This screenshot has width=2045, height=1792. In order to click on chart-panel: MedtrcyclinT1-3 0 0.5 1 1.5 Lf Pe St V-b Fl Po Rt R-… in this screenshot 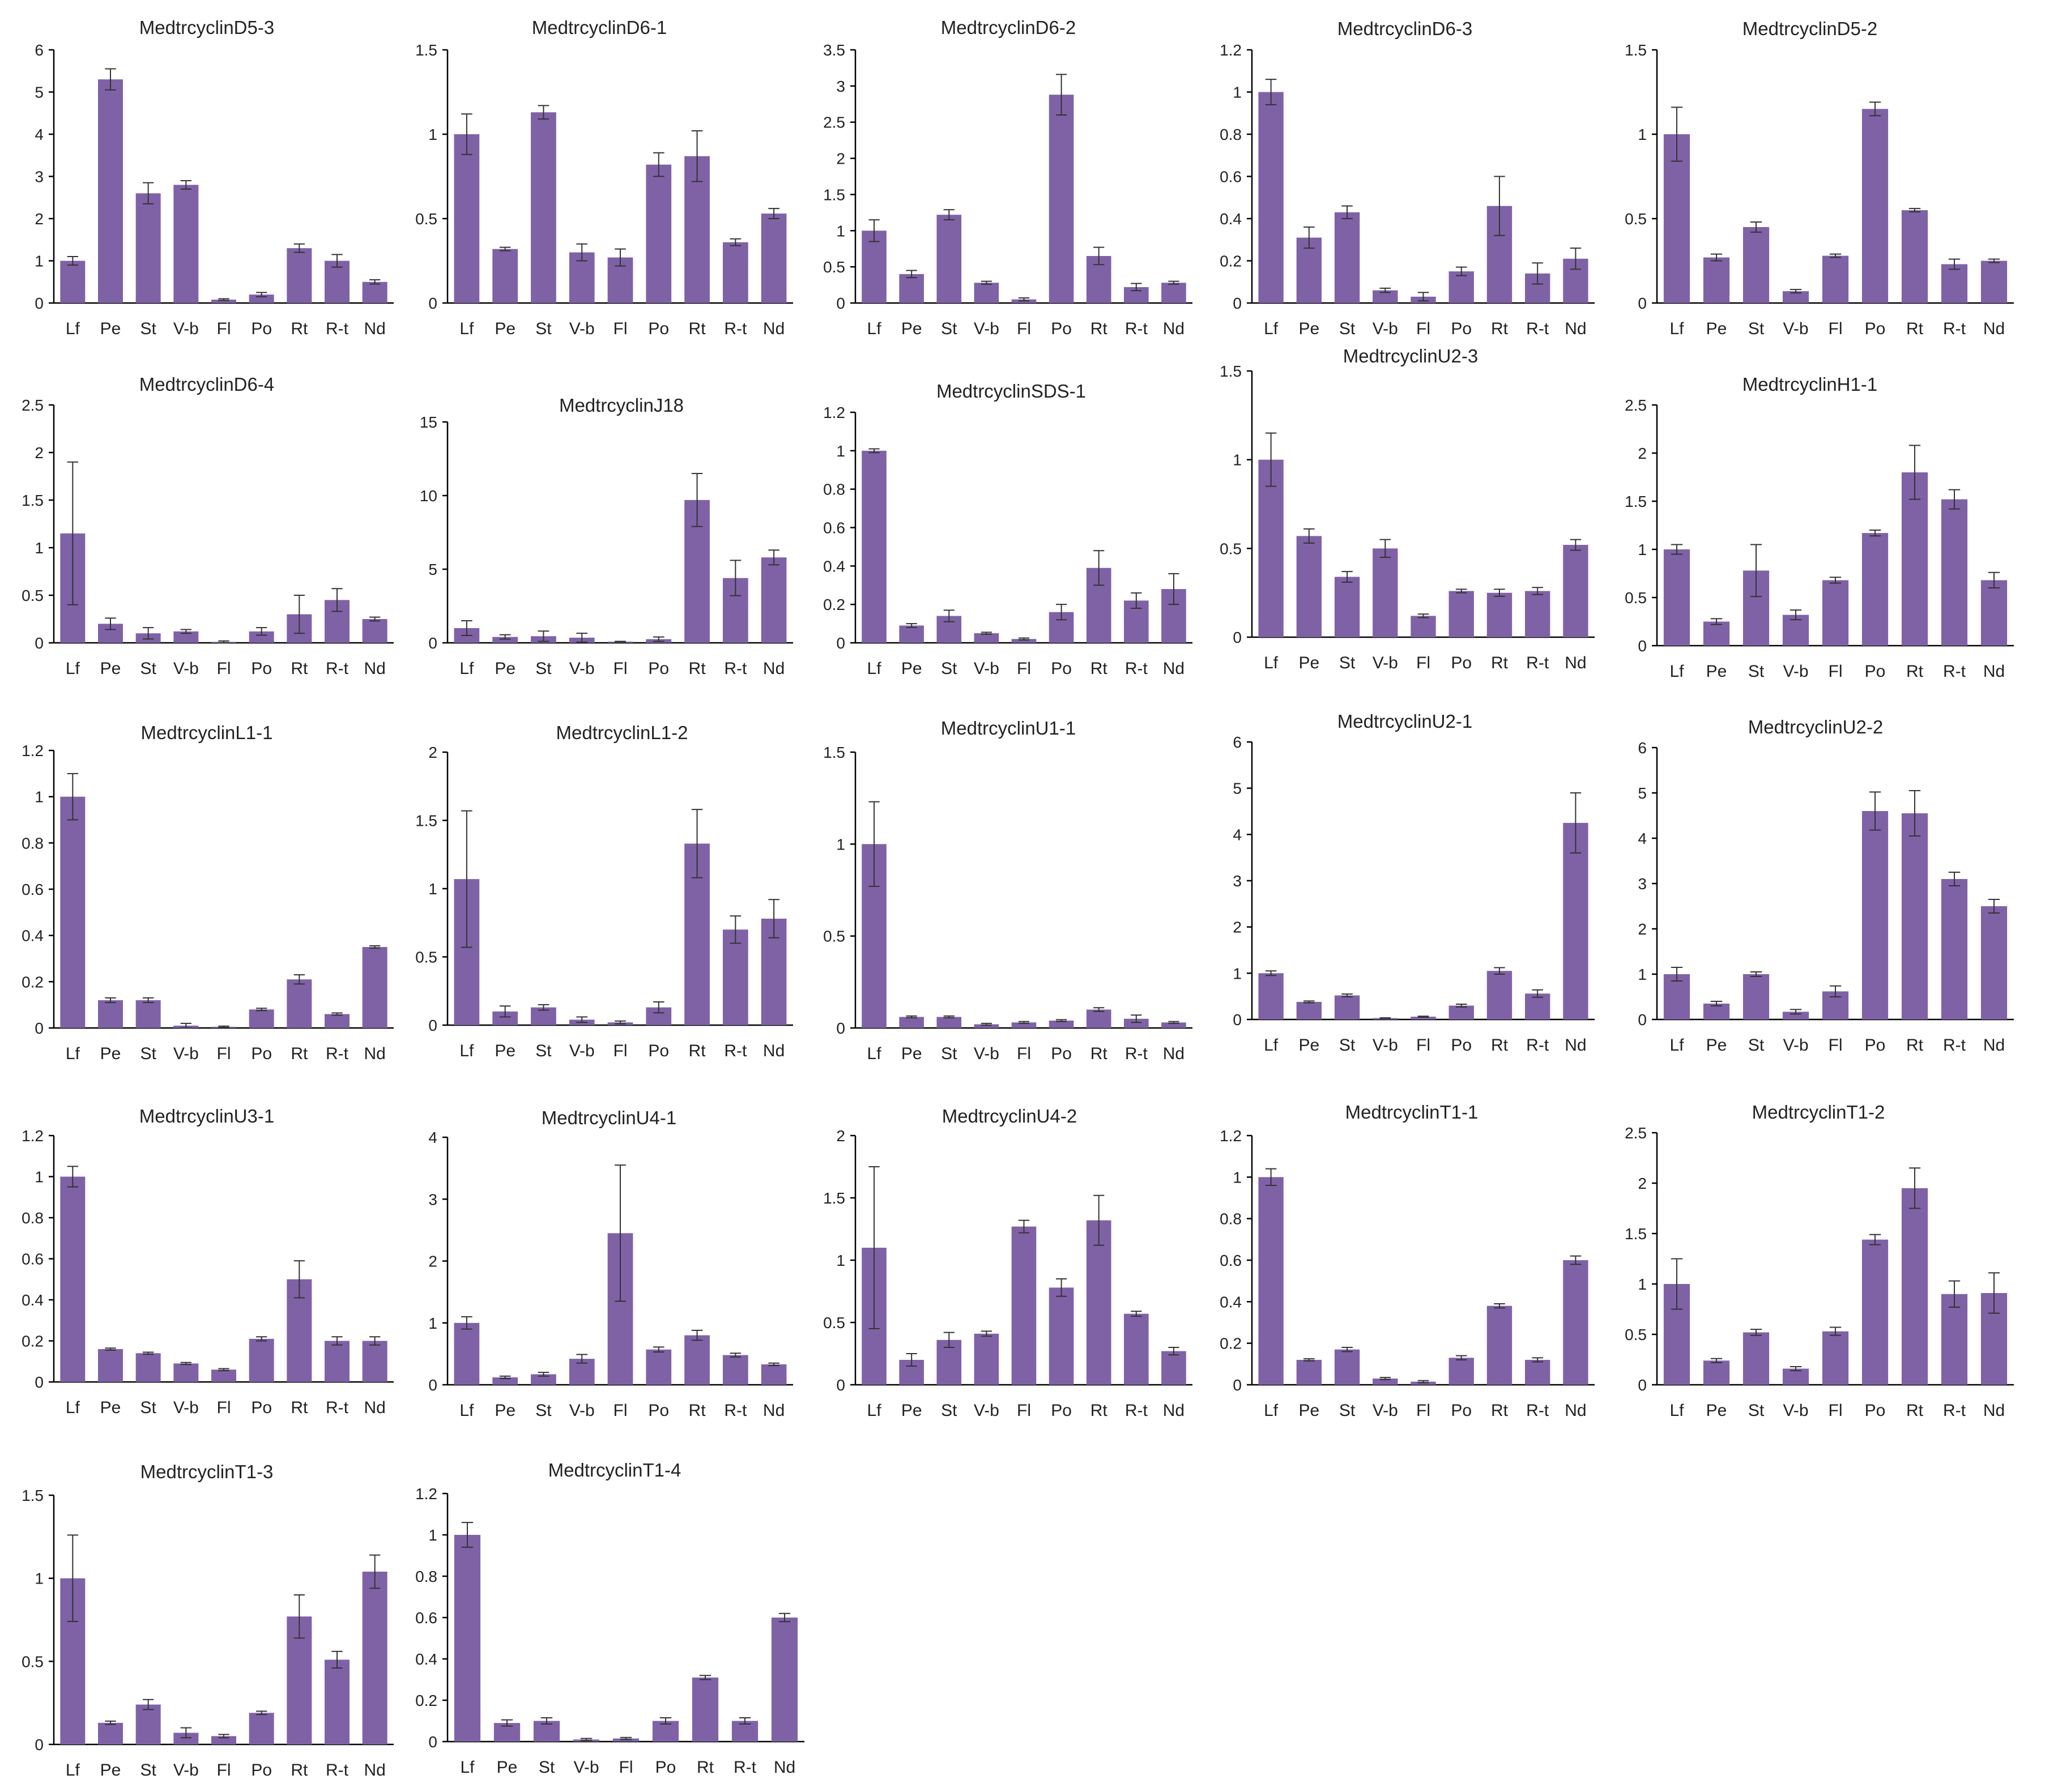, I will do `click(208, 1620)`.